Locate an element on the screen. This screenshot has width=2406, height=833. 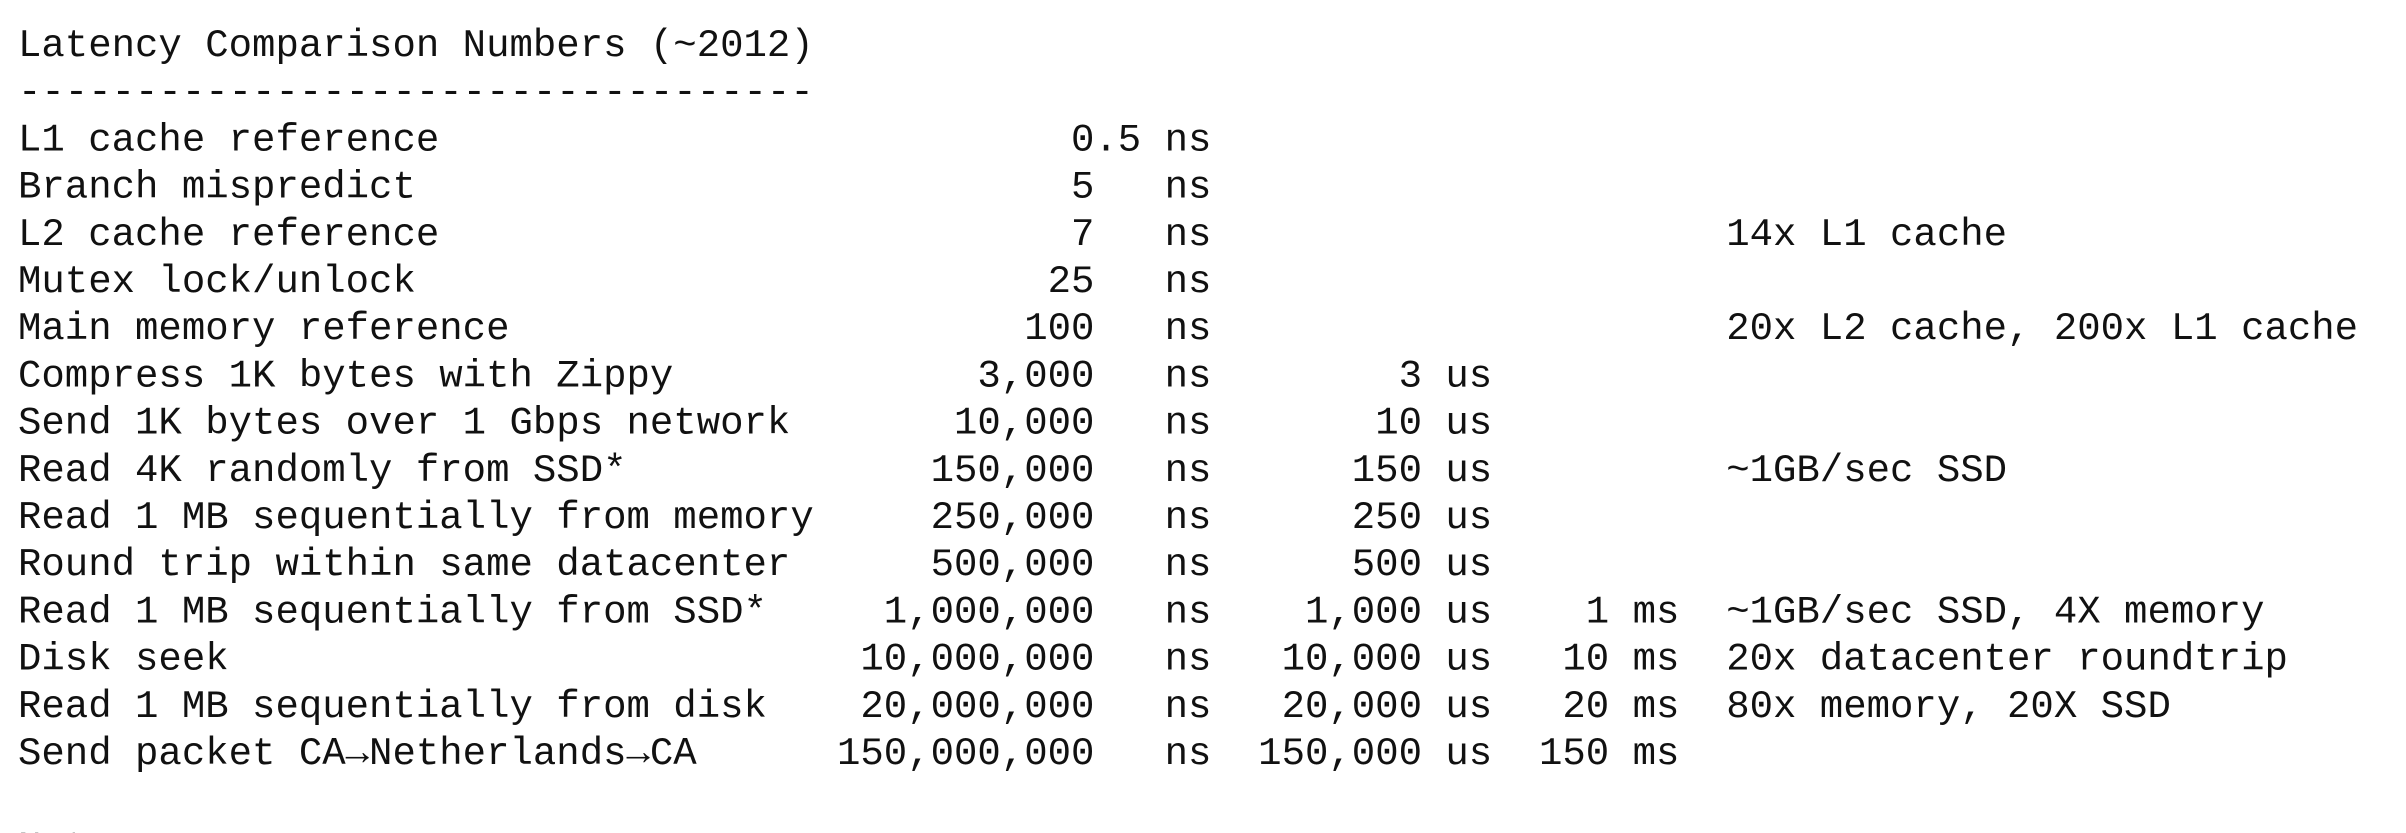
row-label: Read 1 MB sequentially from memory is located at coordinates (416, 518).